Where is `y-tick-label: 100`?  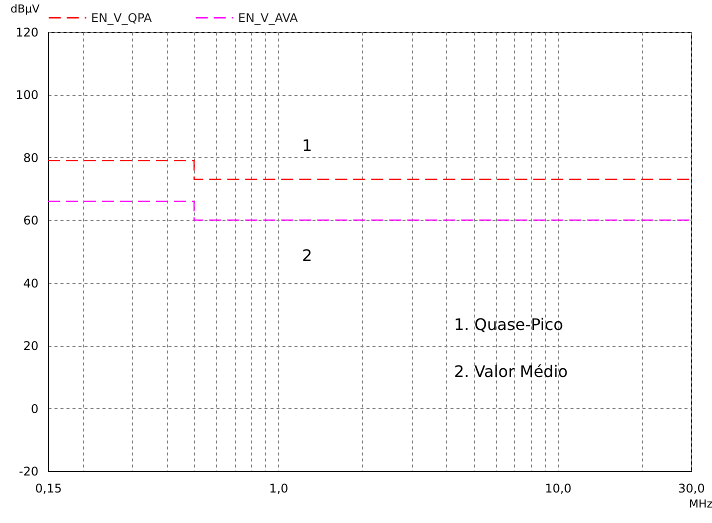
y-tick-label: 100 is located at coordinates (27, 95).